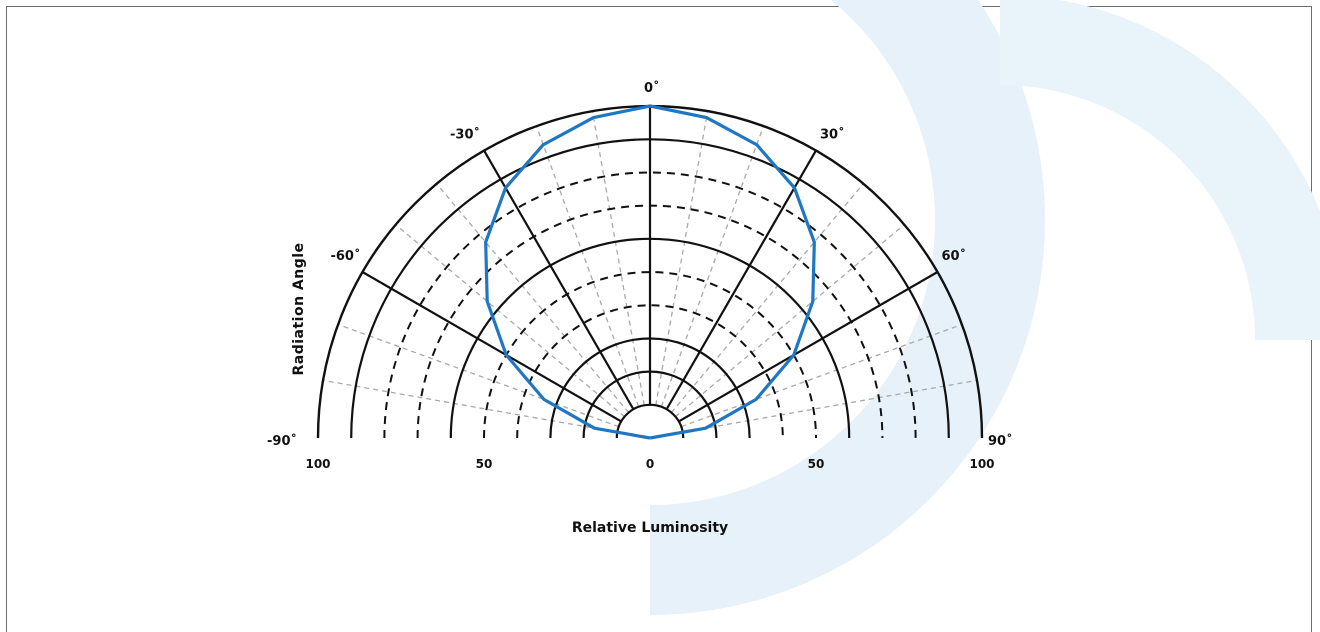  I want to click on radial-tick-label: 0, so click(650, 464).